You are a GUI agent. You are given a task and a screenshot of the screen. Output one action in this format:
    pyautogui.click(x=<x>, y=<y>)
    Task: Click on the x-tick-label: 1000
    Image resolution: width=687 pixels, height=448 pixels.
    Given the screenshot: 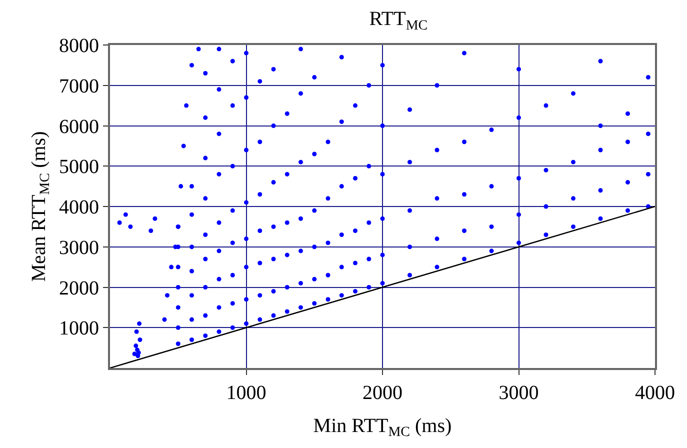 What is the action you would take?
    pyautogui.click(x=246, y=393)
    